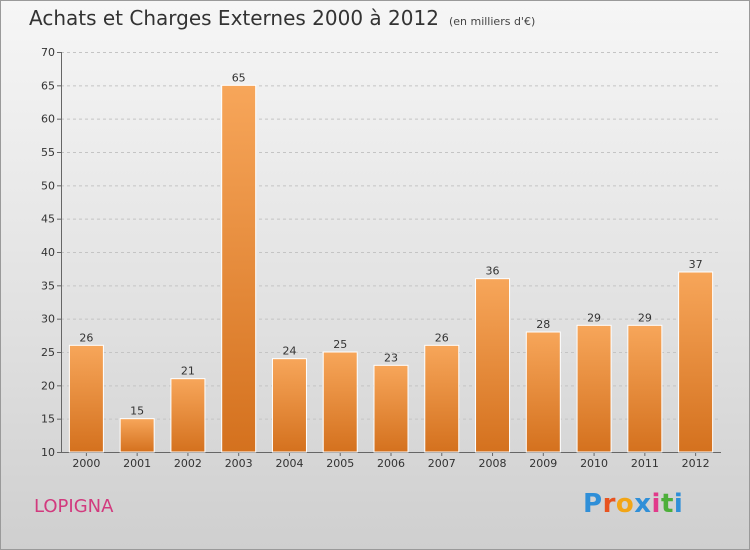  I want to click on logo-letter: o, so click(625, 504).